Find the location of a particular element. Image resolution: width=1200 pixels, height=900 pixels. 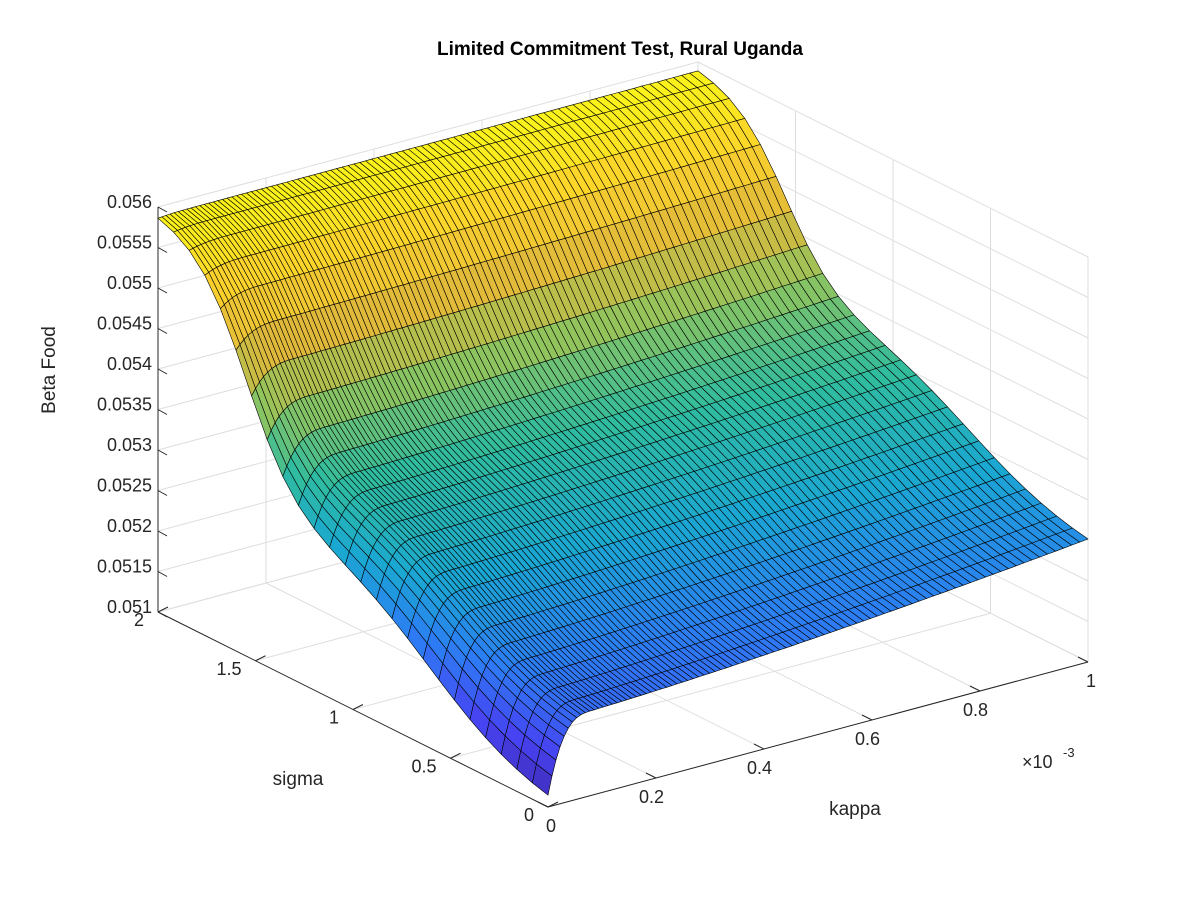

y-axis-label: sigma is located at coordinates (298, 779).